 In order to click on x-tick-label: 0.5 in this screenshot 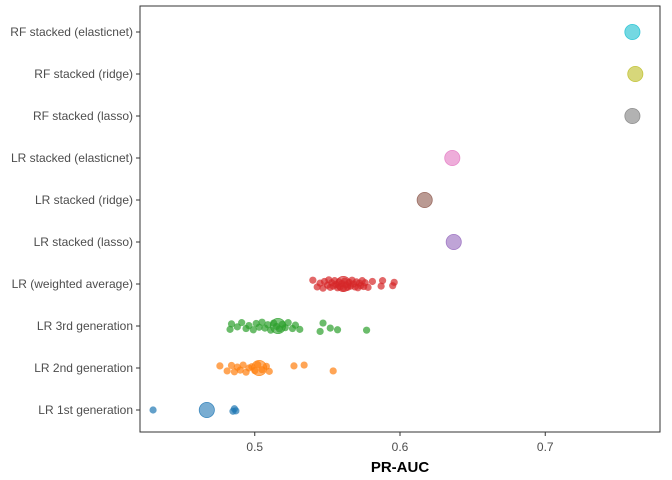, I will do `click(254, 447)`.